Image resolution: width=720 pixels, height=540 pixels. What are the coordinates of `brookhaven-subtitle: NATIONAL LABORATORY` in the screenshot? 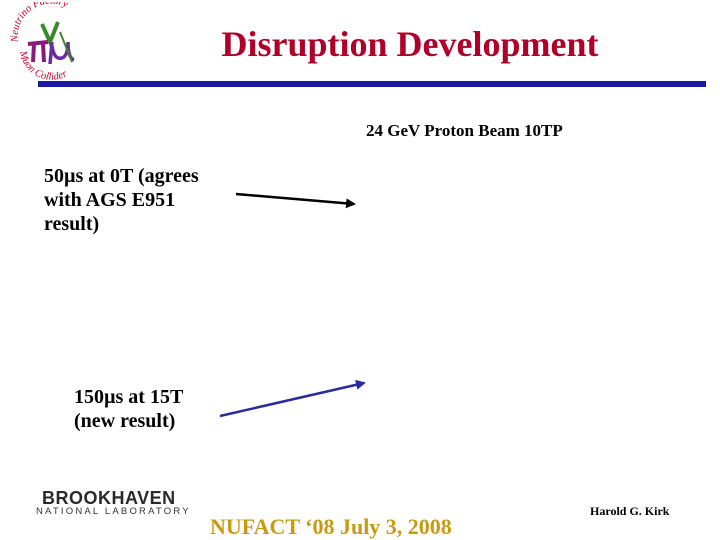 It's located at (113, 511).